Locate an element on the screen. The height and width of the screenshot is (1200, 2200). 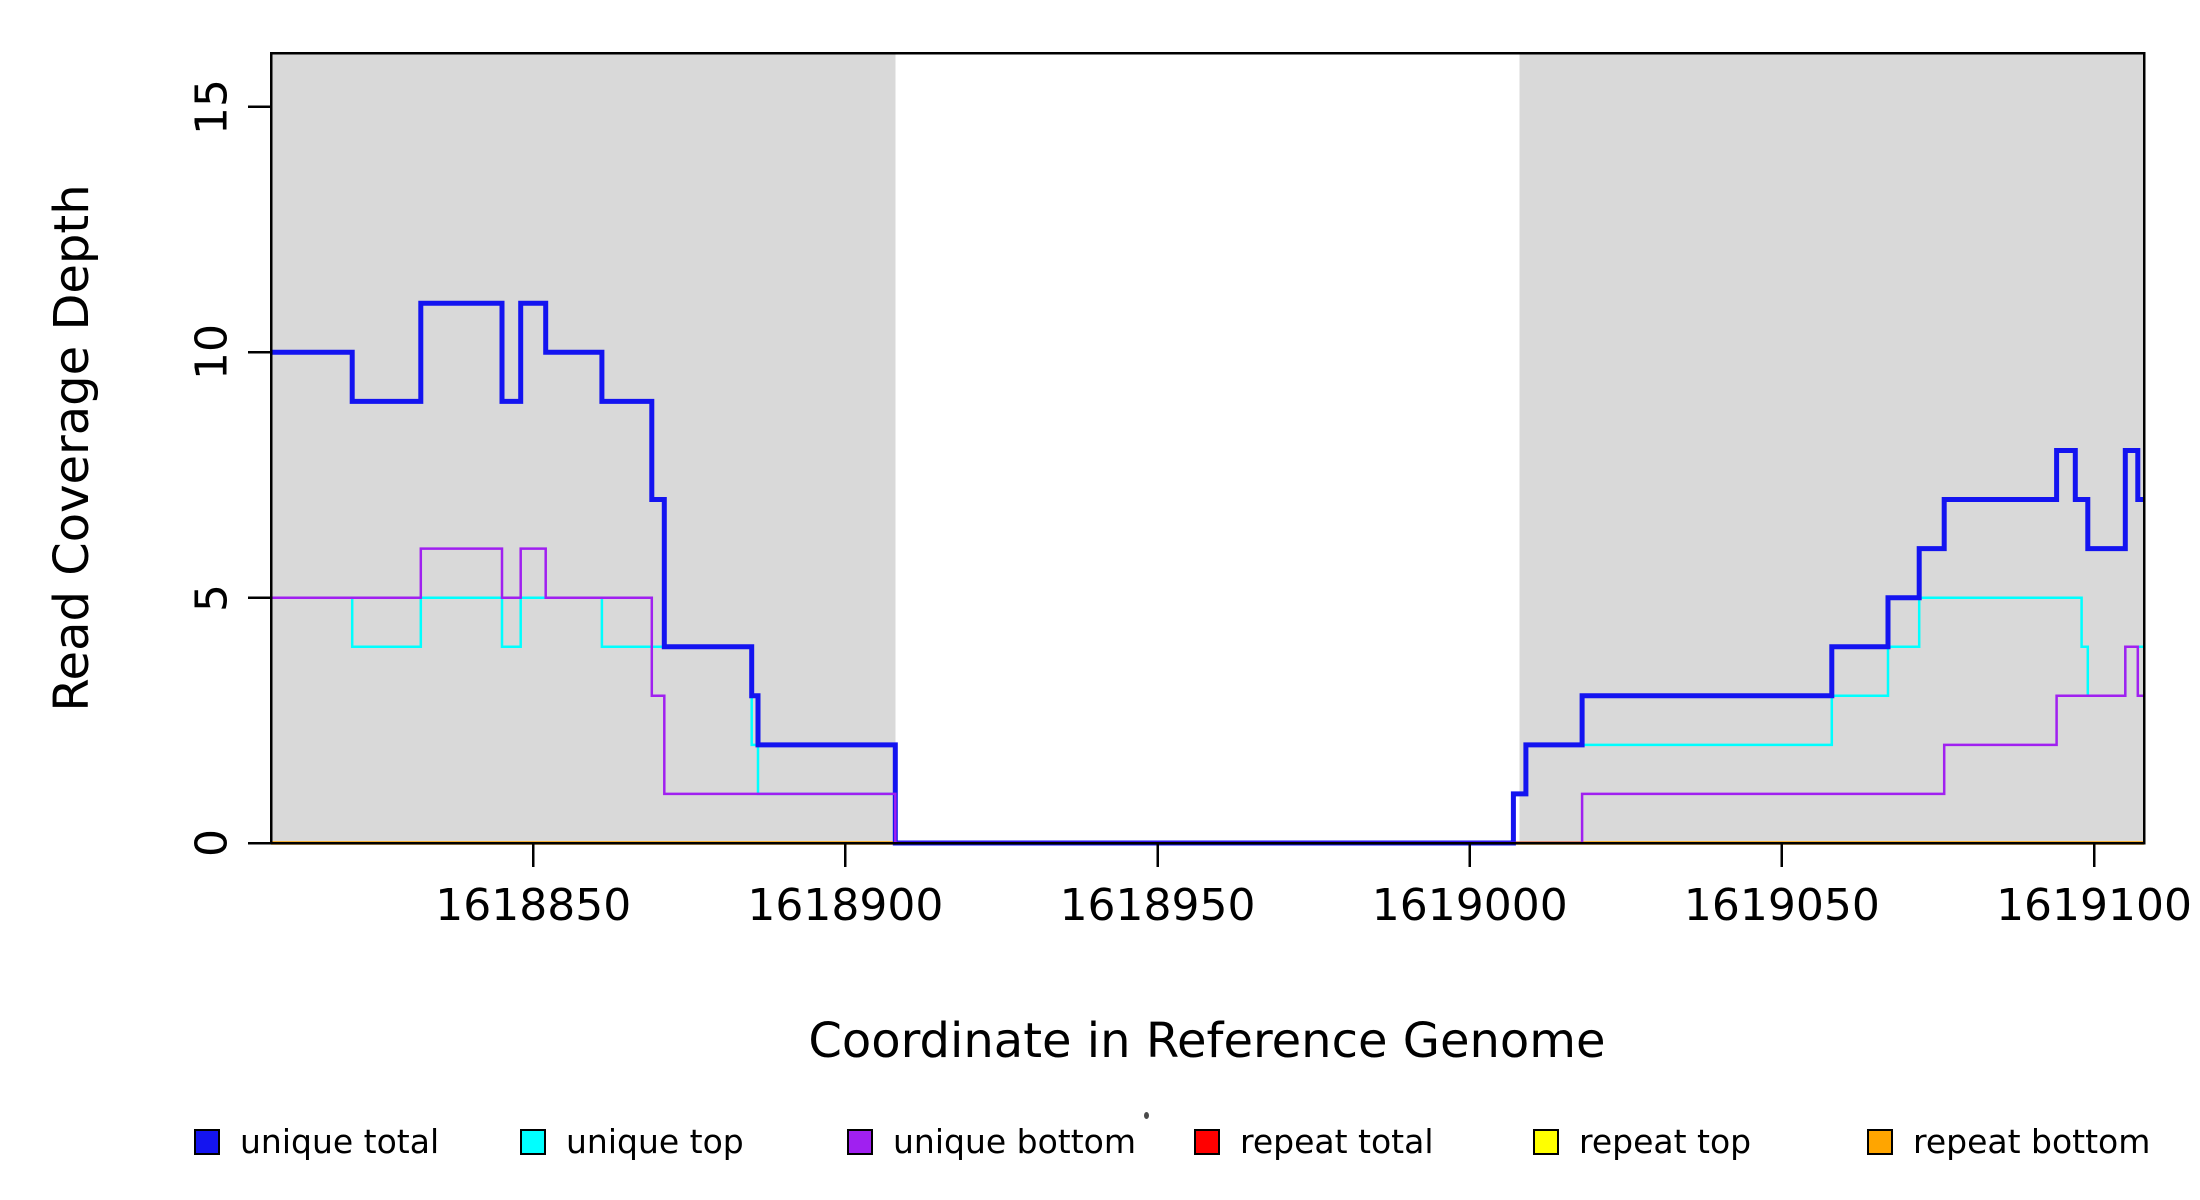
x-tick-label: 1619050 is located at coordinates (1781, 905).